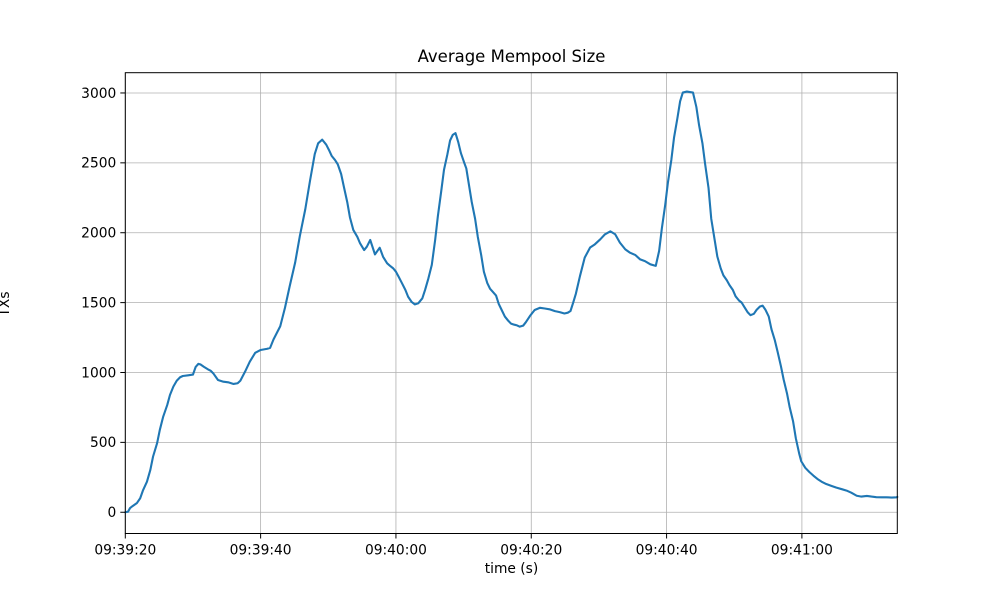 Image resolution: width=1000 pixels, height=600 pixels. Describe the element at coordinates (511, 569) in the screenshot. I see `x-axis-label: time (s)` at that location.